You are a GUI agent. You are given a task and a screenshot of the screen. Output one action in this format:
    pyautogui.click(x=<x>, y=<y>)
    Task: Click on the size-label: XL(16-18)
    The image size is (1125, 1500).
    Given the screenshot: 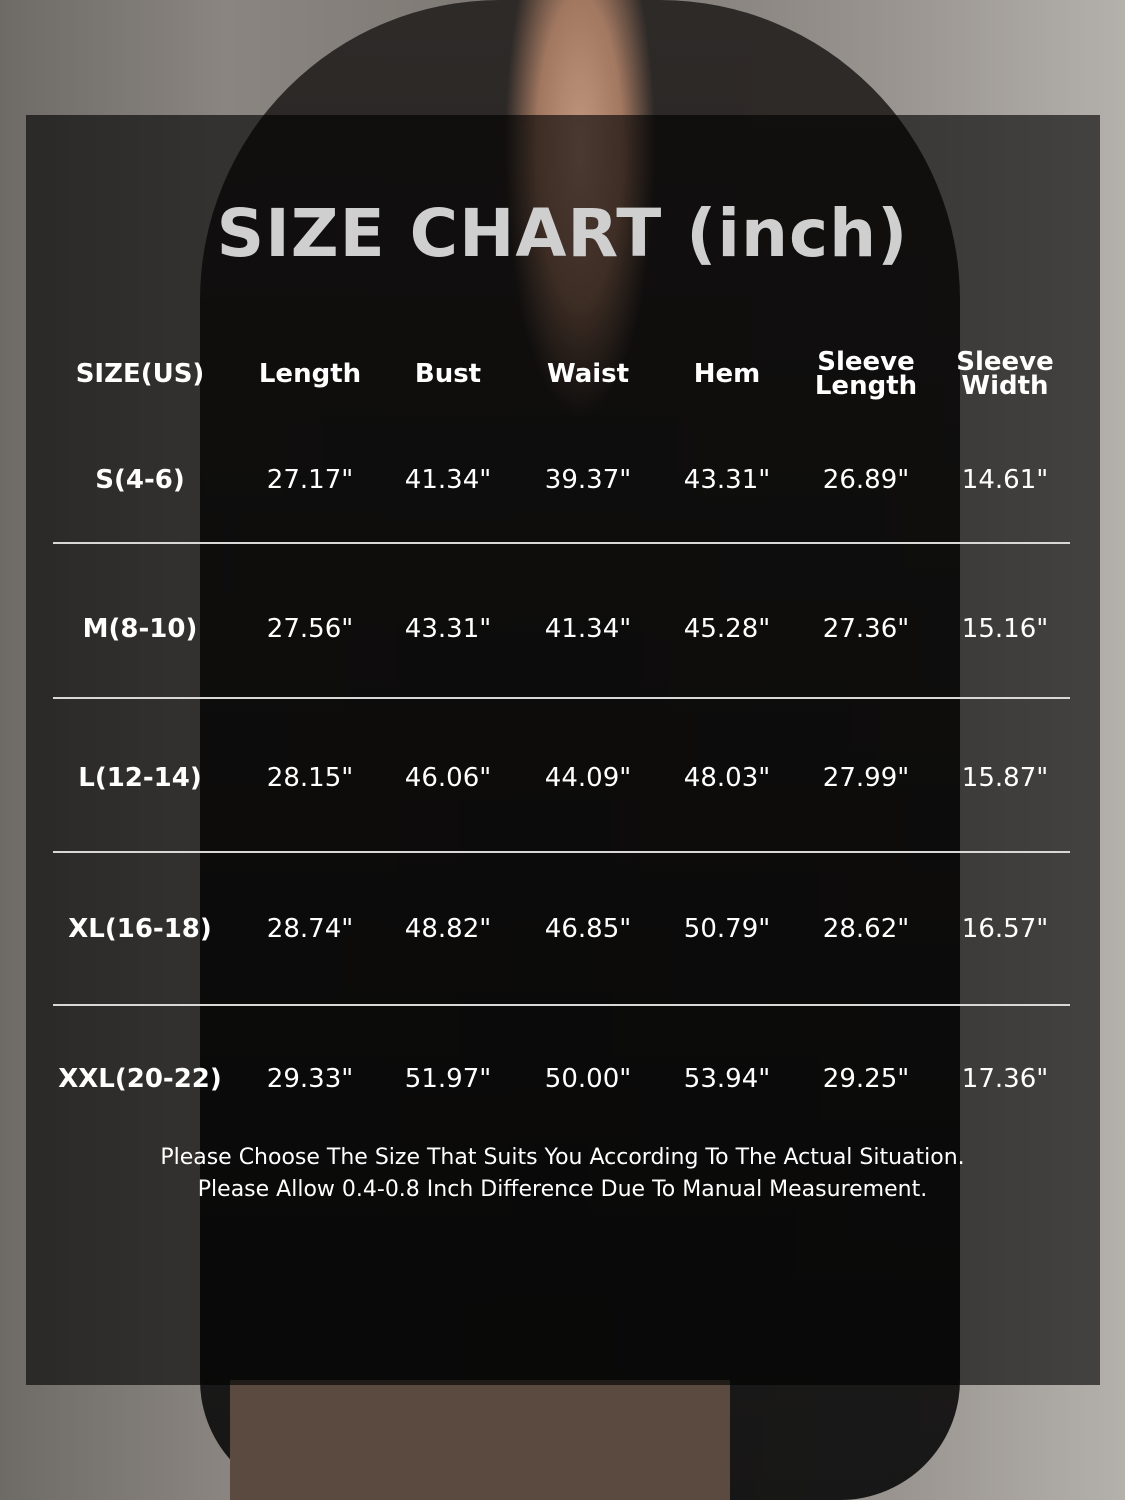 What is the action you would take?
    pyautogui.click(x=140, y=929)
    